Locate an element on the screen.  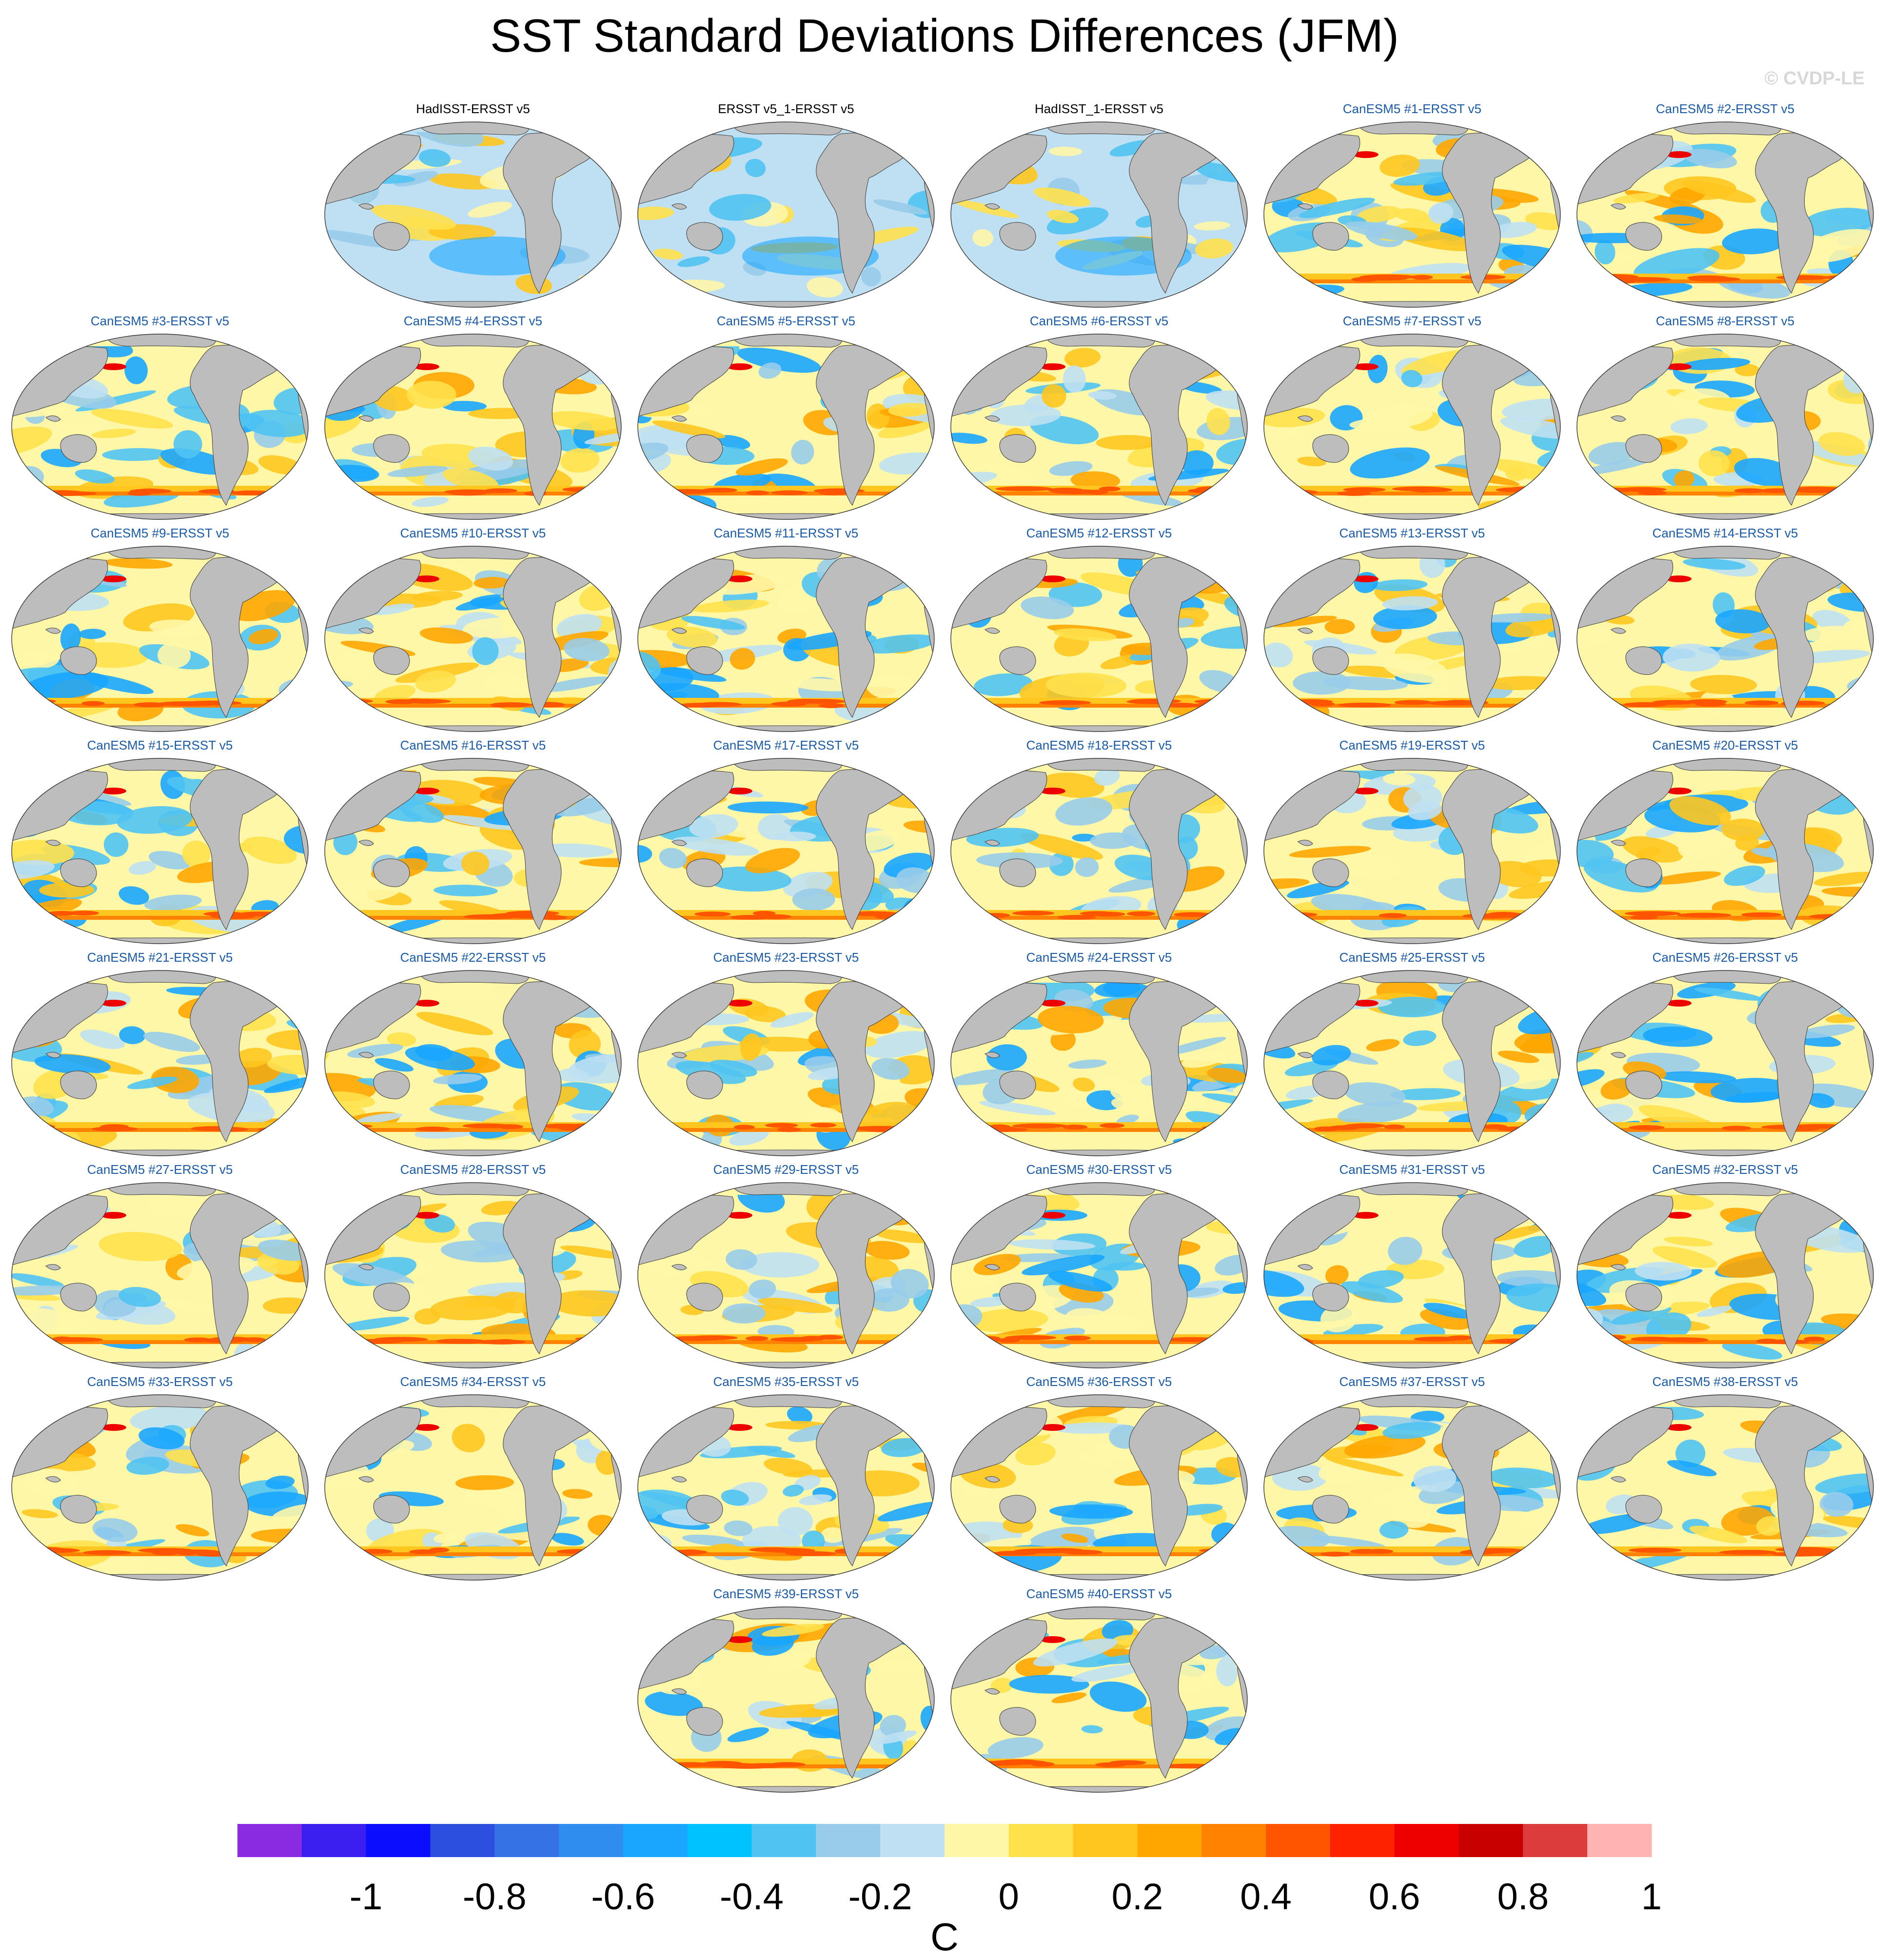
map-panel-title: CanESM5 #15-ERSST v5 is located at coordinates (160, 745).